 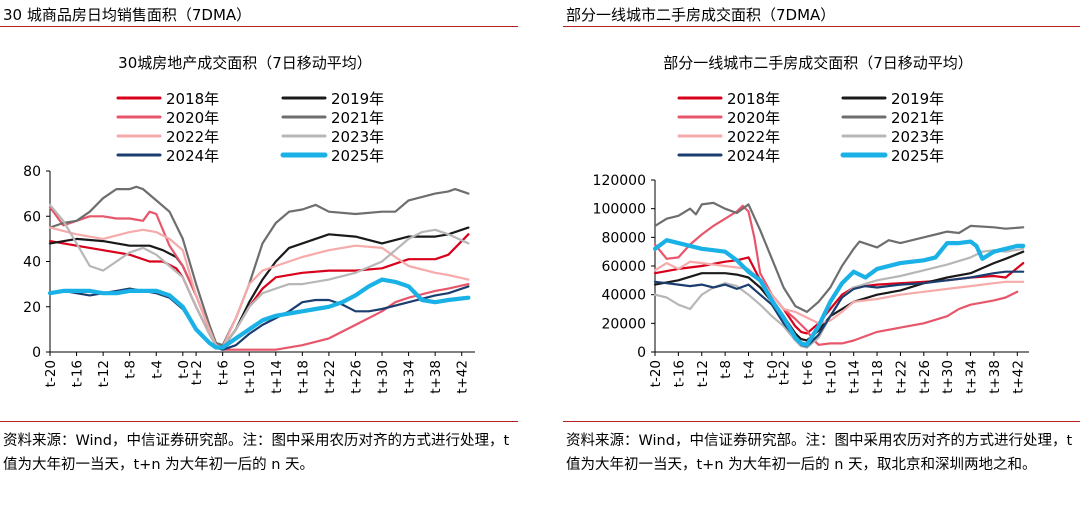 What do you see at coordinates (701, 15) in the screenshot?
I see `panel-header: 部分一线城市二手房成交面积（7DMA）` at bounding box center [701, 15].